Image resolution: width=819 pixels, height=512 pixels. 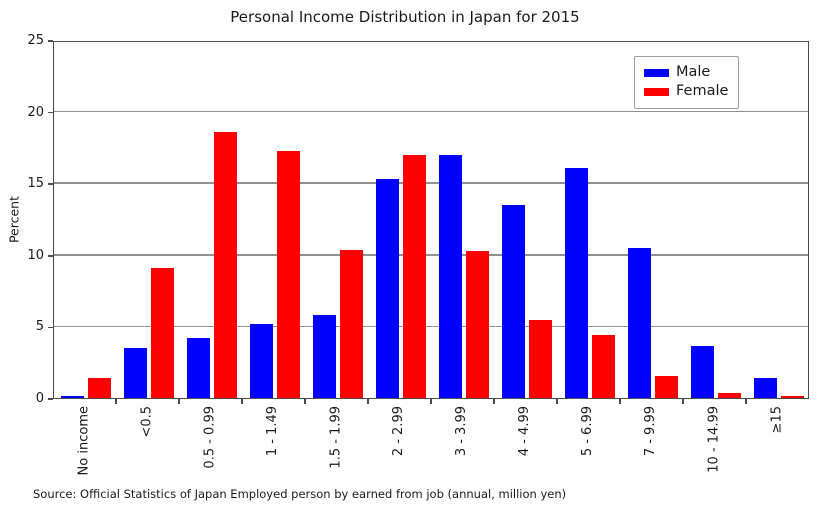 I want to click on legend-swatch-male, so click(x=656, y=72).